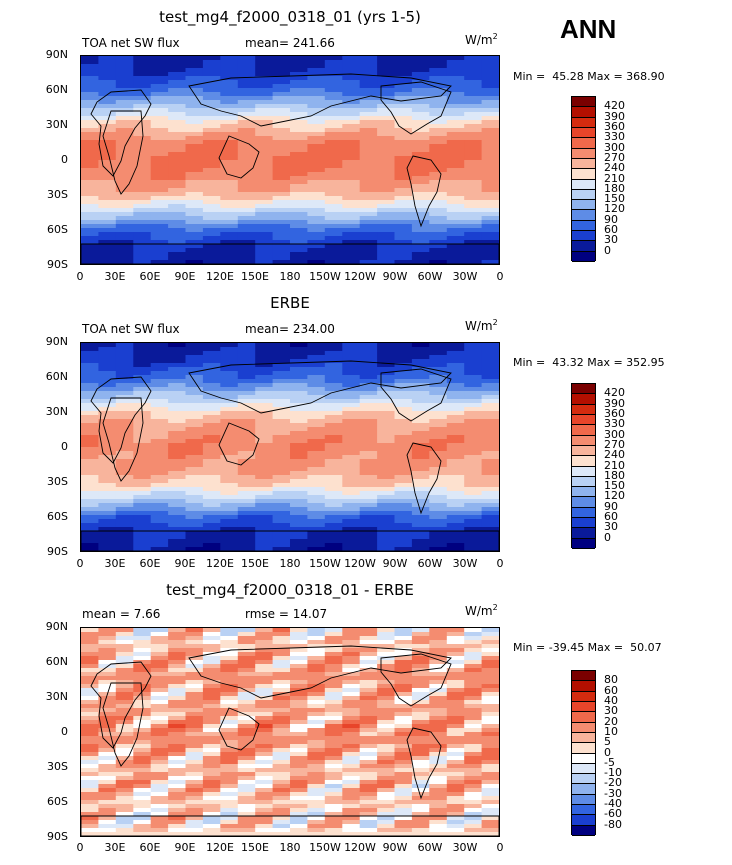 The image size is (732, 865). I want to click on lat-tick-label: 60S, so click(57, 229).